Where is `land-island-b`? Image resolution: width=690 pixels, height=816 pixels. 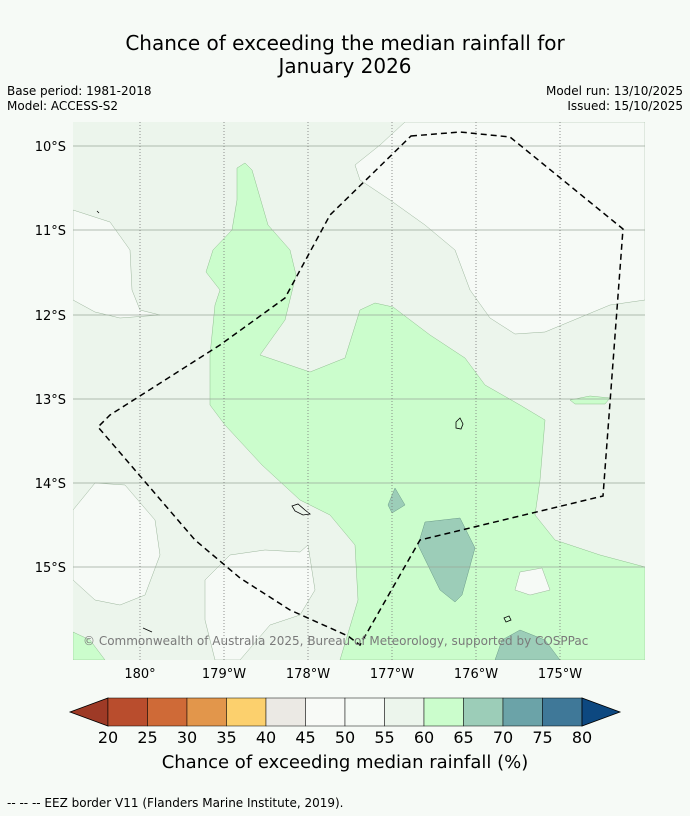 land-island-b is located at coordinates (301, 509).